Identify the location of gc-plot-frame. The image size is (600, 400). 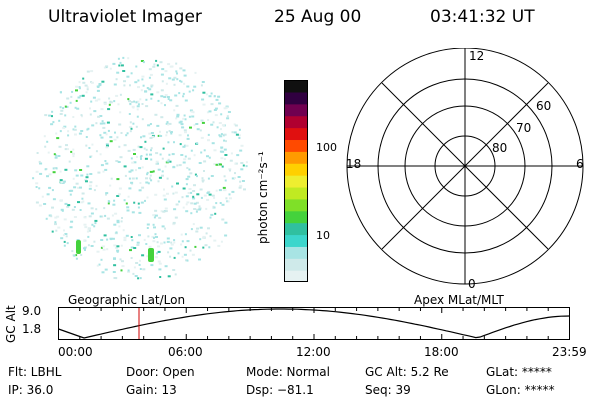
(314, 323).